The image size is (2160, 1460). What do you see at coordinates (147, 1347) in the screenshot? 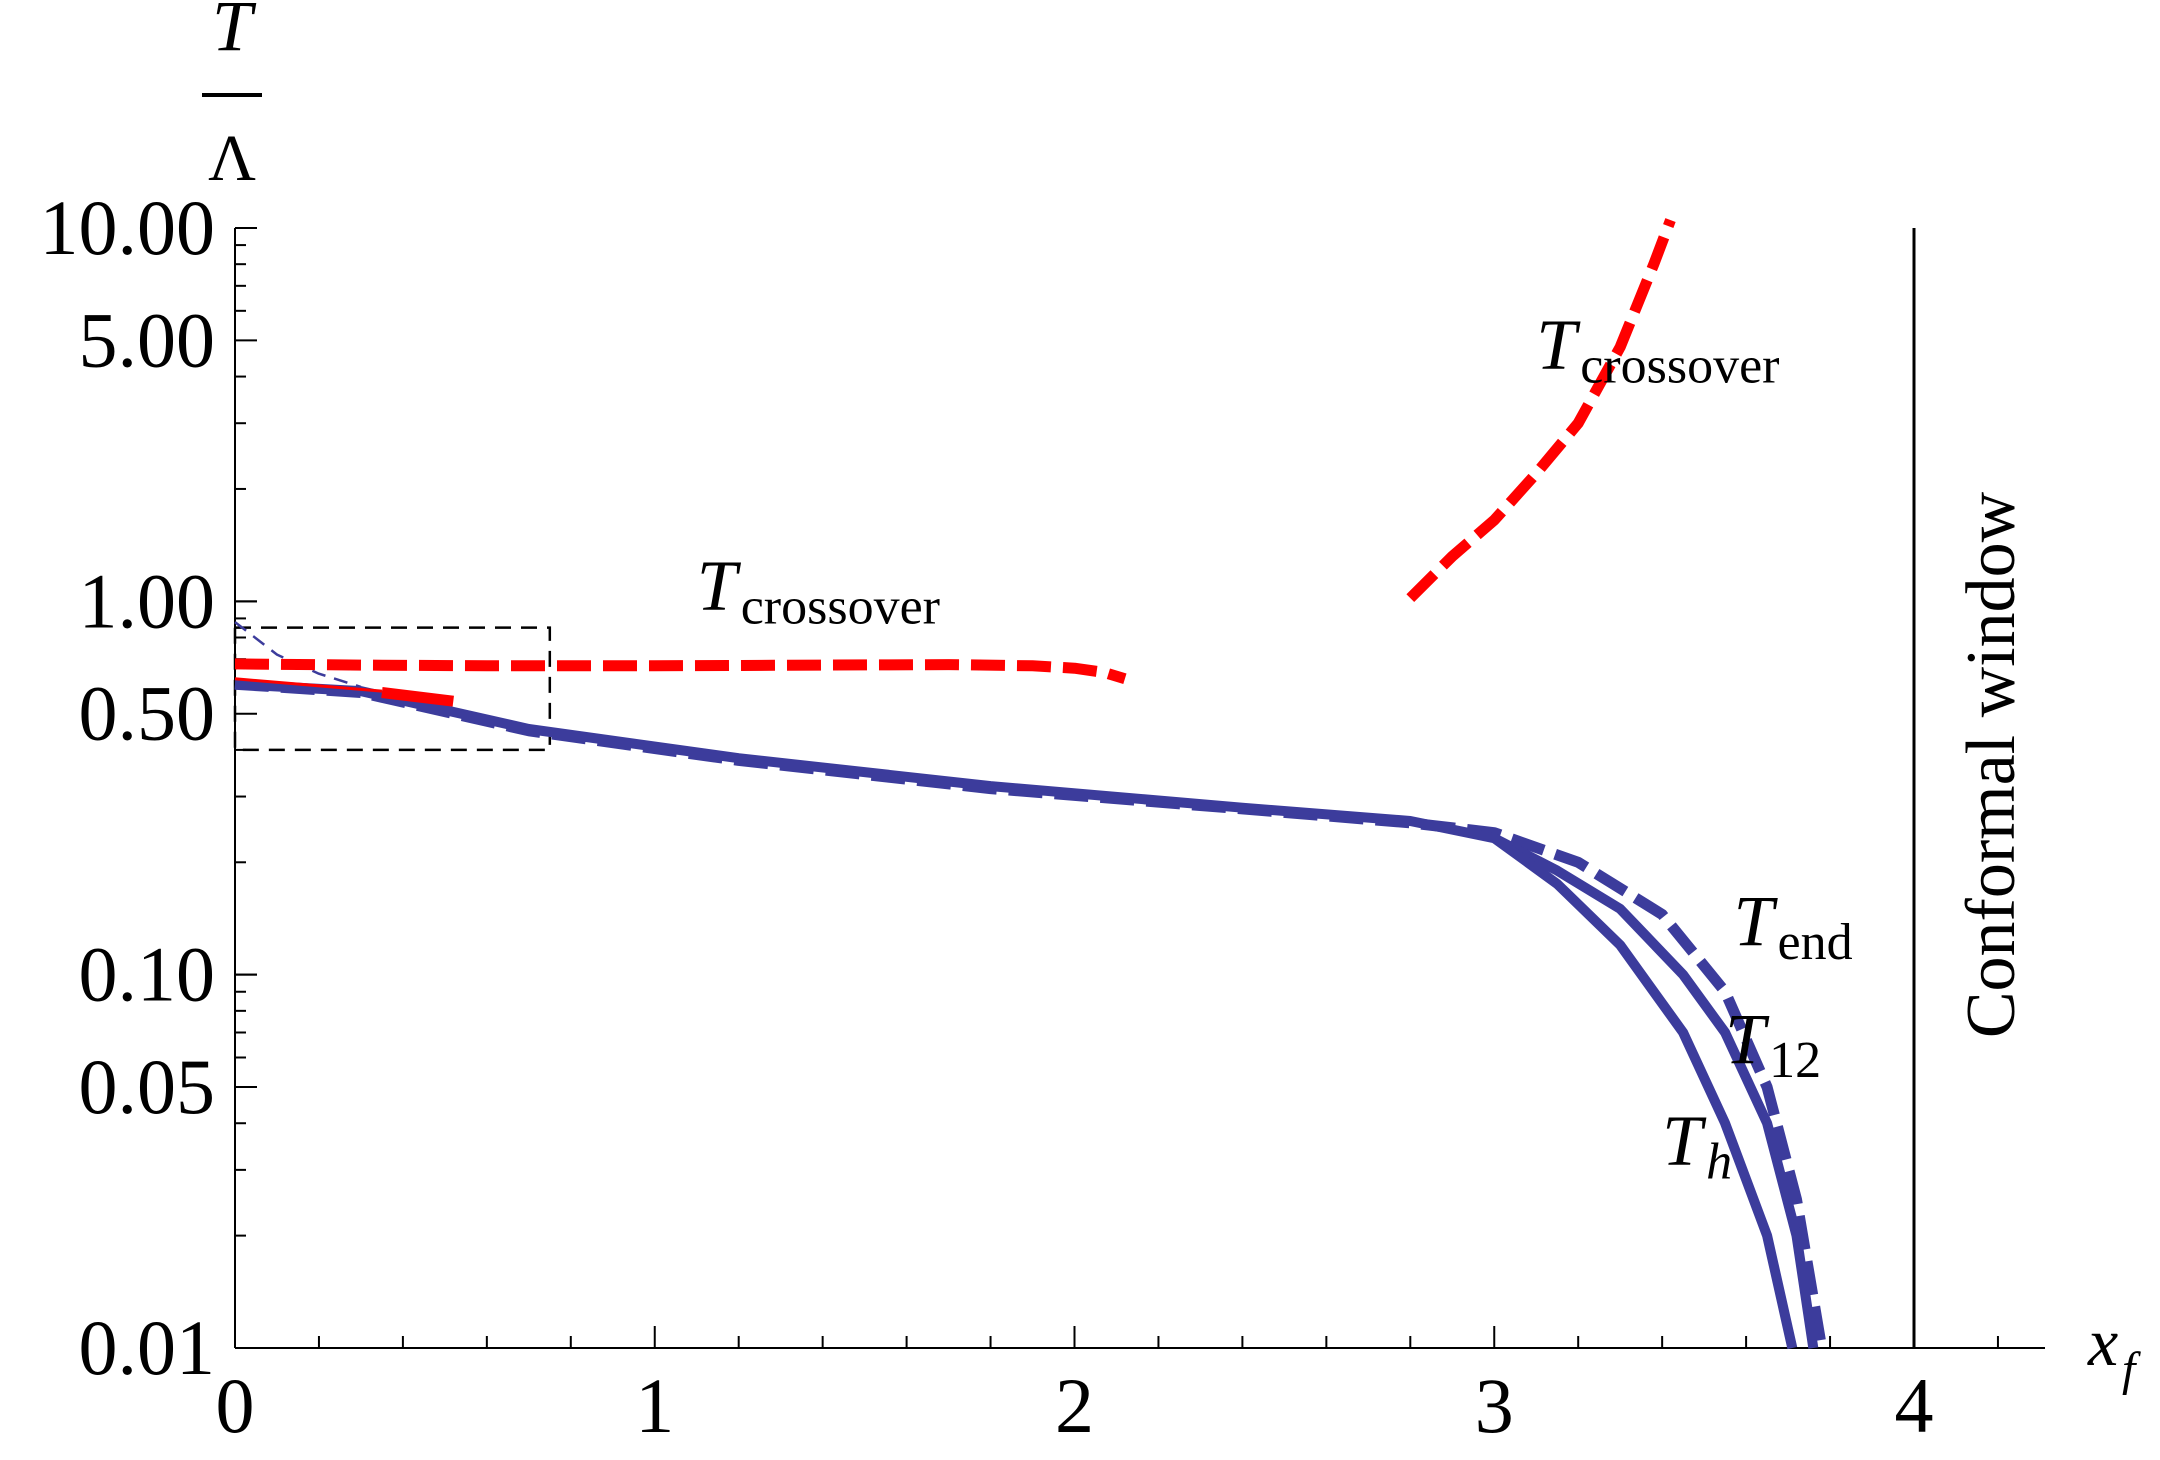
I see `y-tick-label: 0.01` at bounding box center [147, 1347].